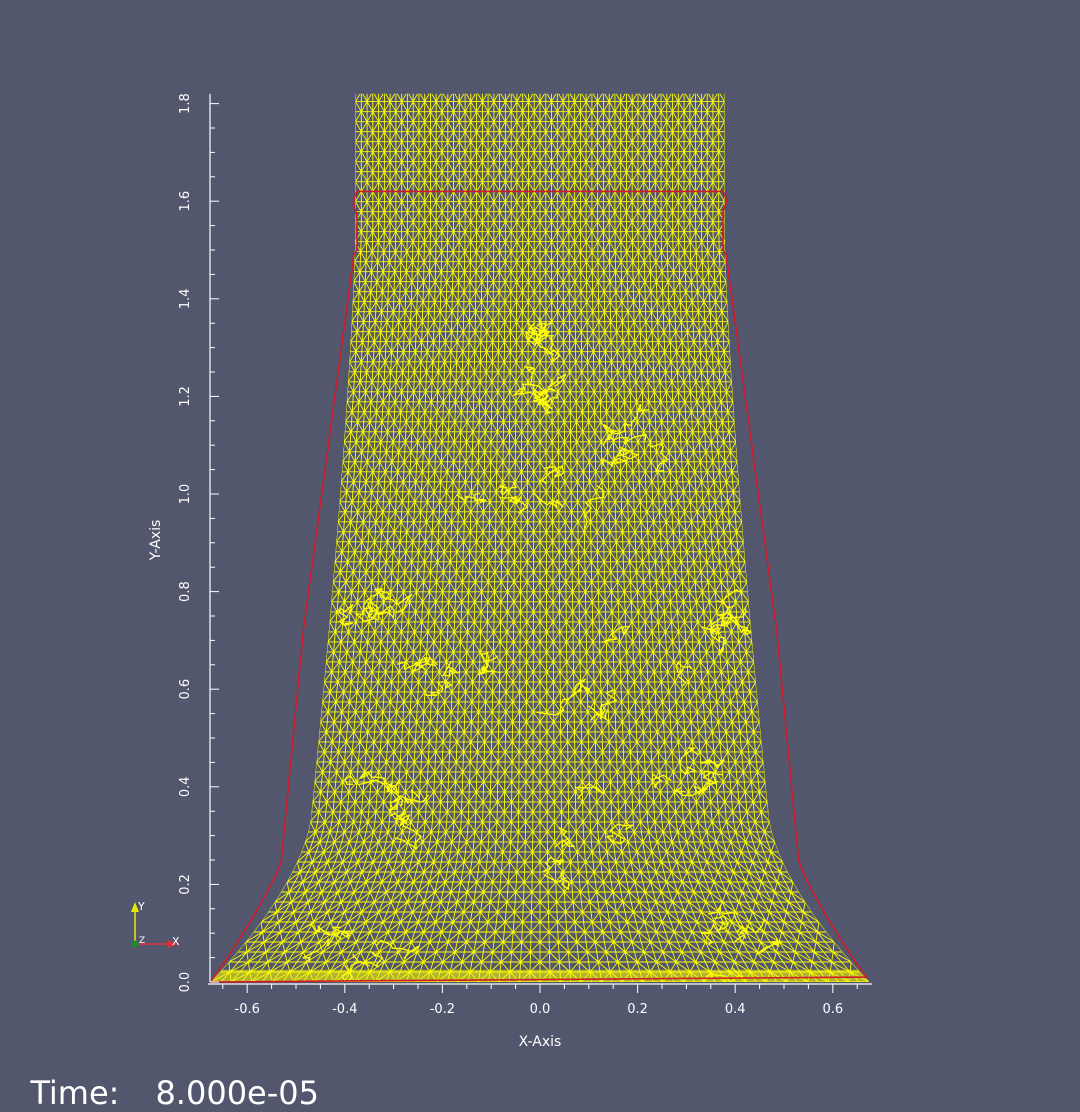 The width and height of the screenshot is (1080, 1112). What do you see at coordinates (164, 1074) in the screenshot?
I see `time-annotation: Time: 8.000e-05` at bounding box center [164, 1074].